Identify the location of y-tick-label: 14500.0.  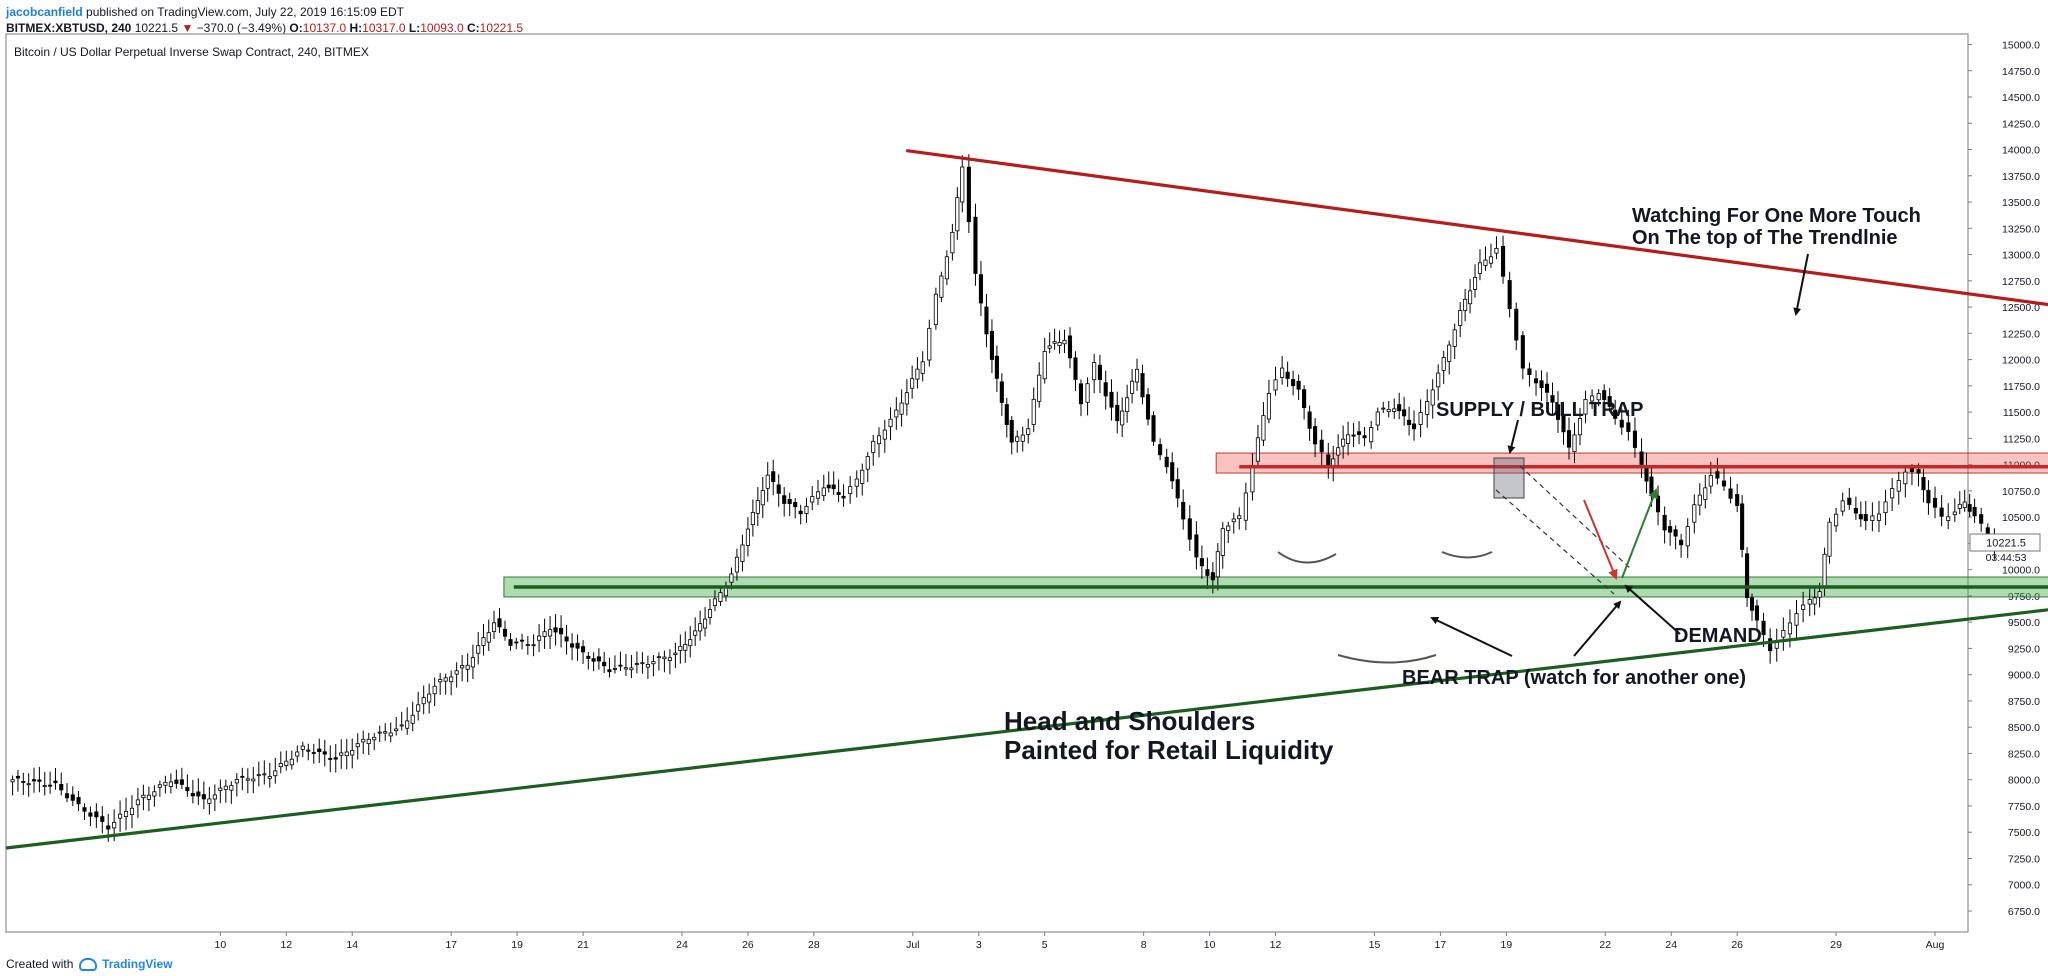
(2021, 98).